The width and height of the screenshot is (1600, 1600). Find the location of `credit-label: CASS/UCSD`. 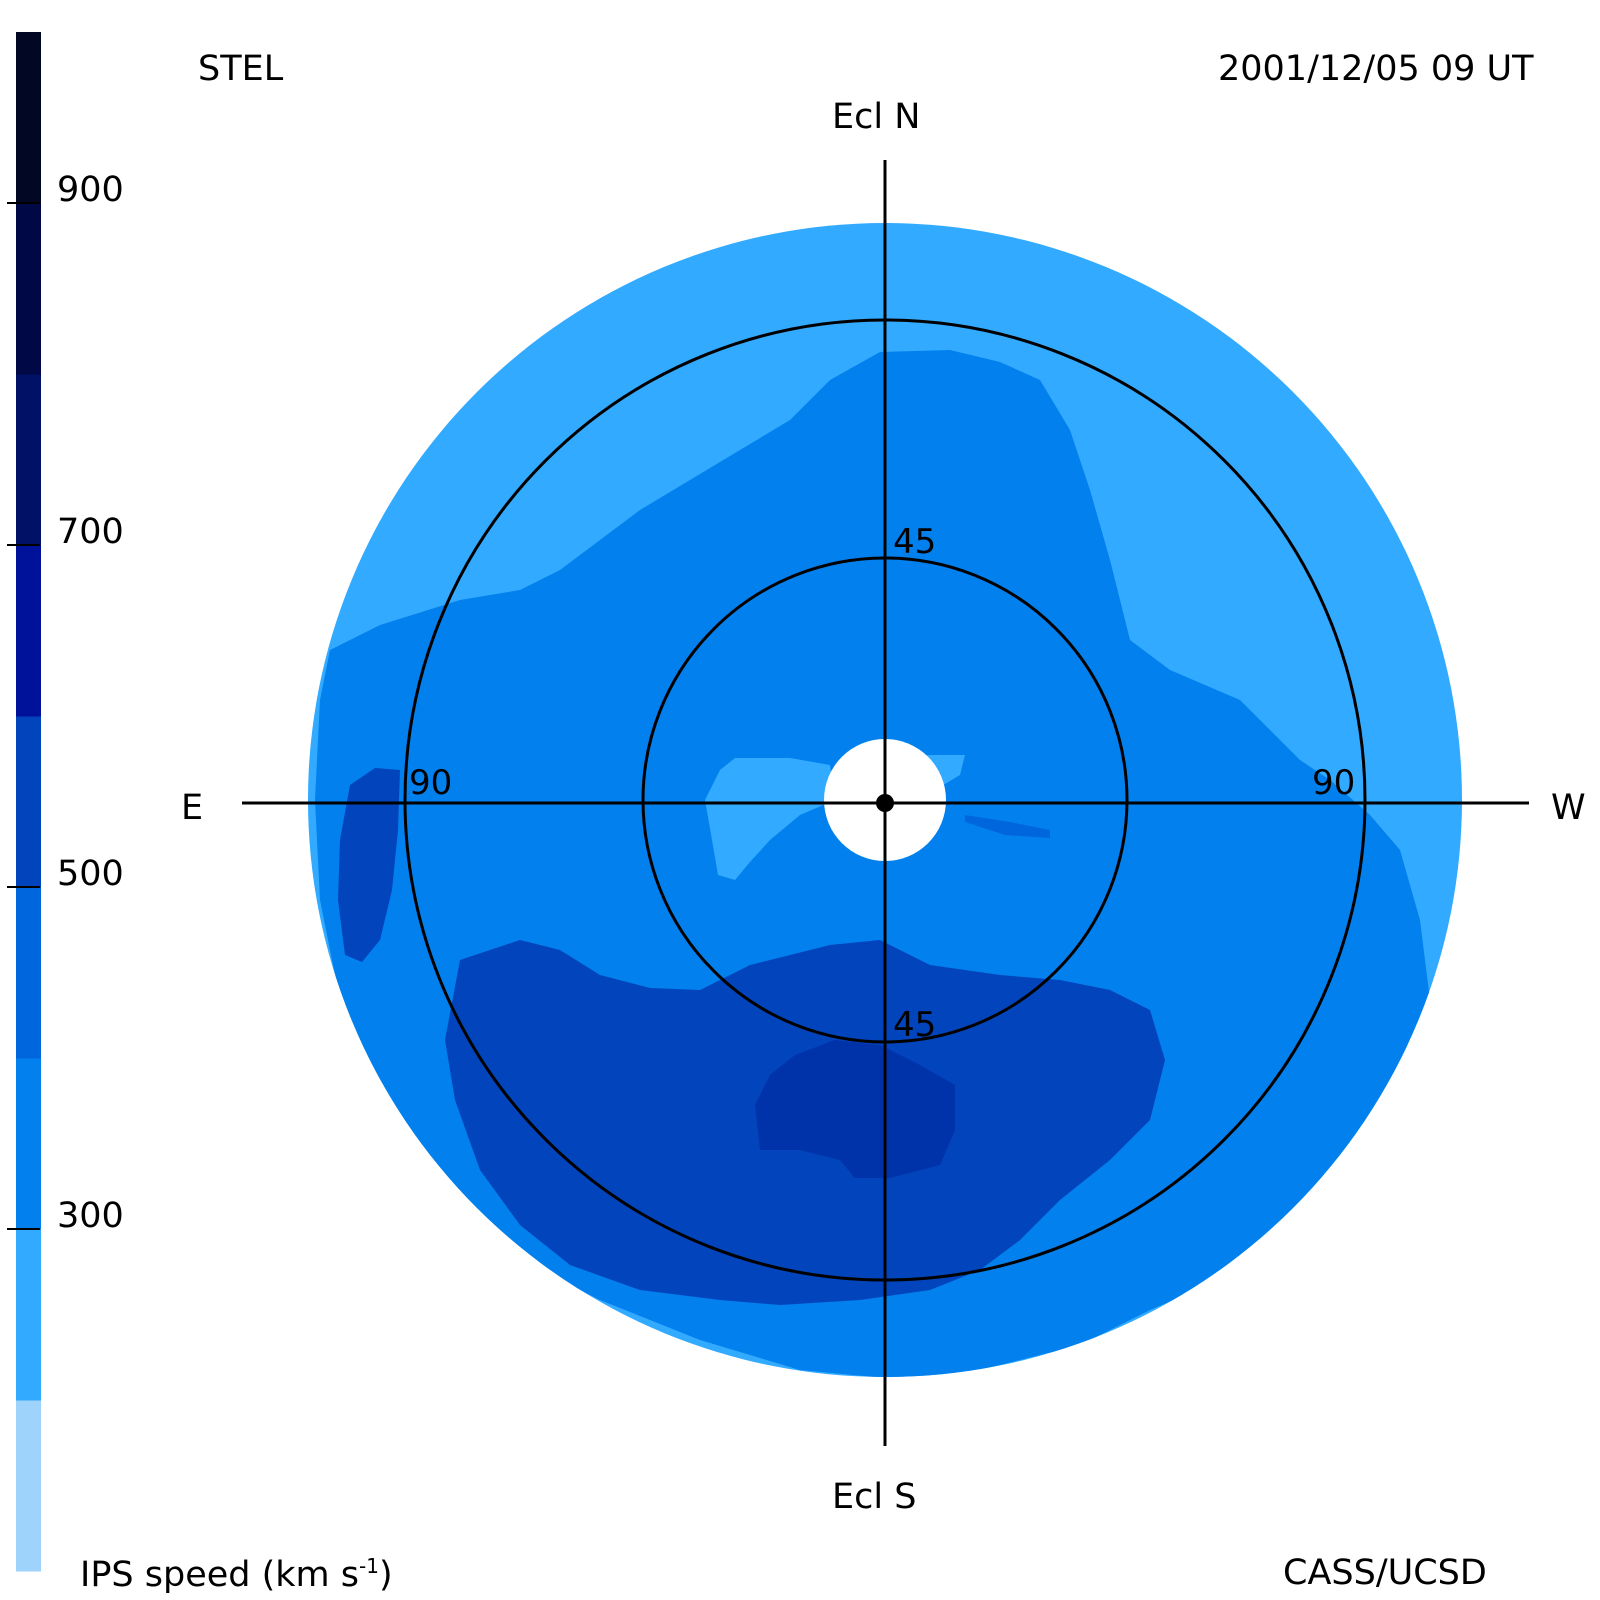

credit-label: CASS/UCSD is located at coordinates (1385, 1573).